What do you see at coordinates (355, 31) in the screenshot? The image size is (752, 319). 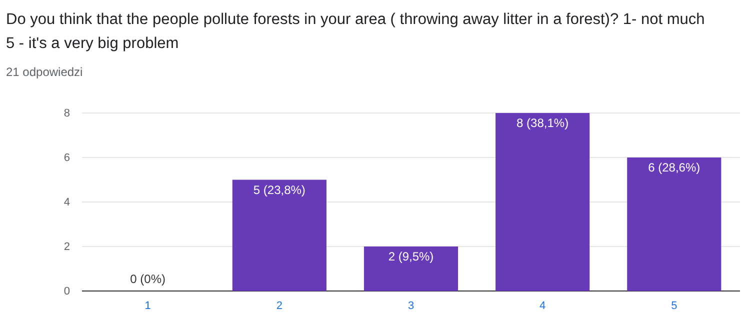 I see `chart-title: Do you think that the people pollute forests in your area ( throwing away litter in a forest)? 1- not much 5 - it's a very big problem` at bounding box center [355, 31].